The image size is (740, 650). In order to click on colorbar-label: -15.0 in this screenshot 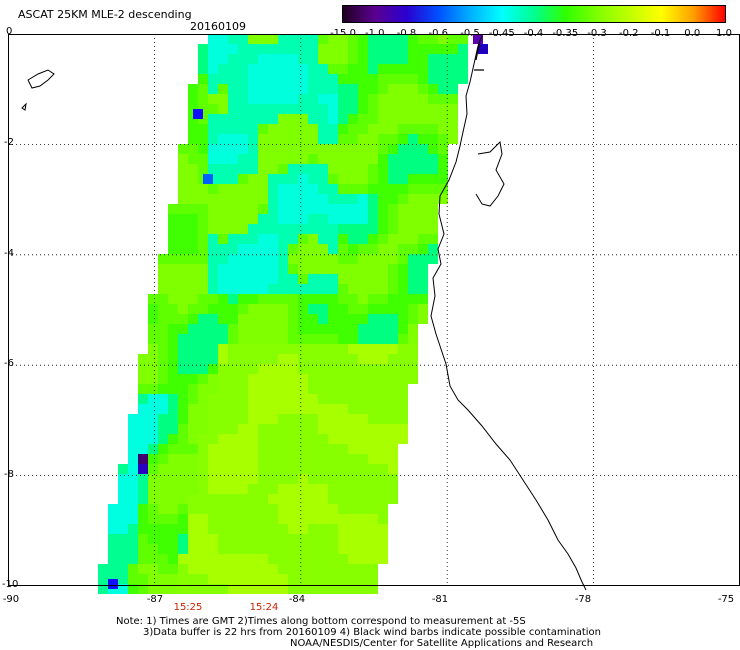, I will do `click(343, 33)`.